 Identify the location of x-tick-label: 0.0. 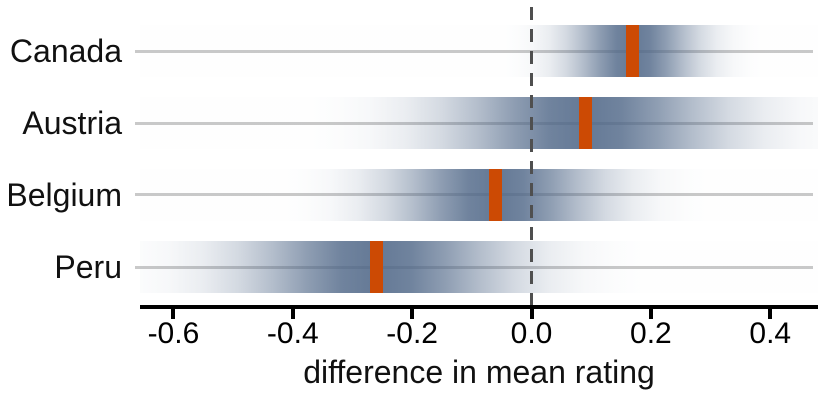
(531, 333).